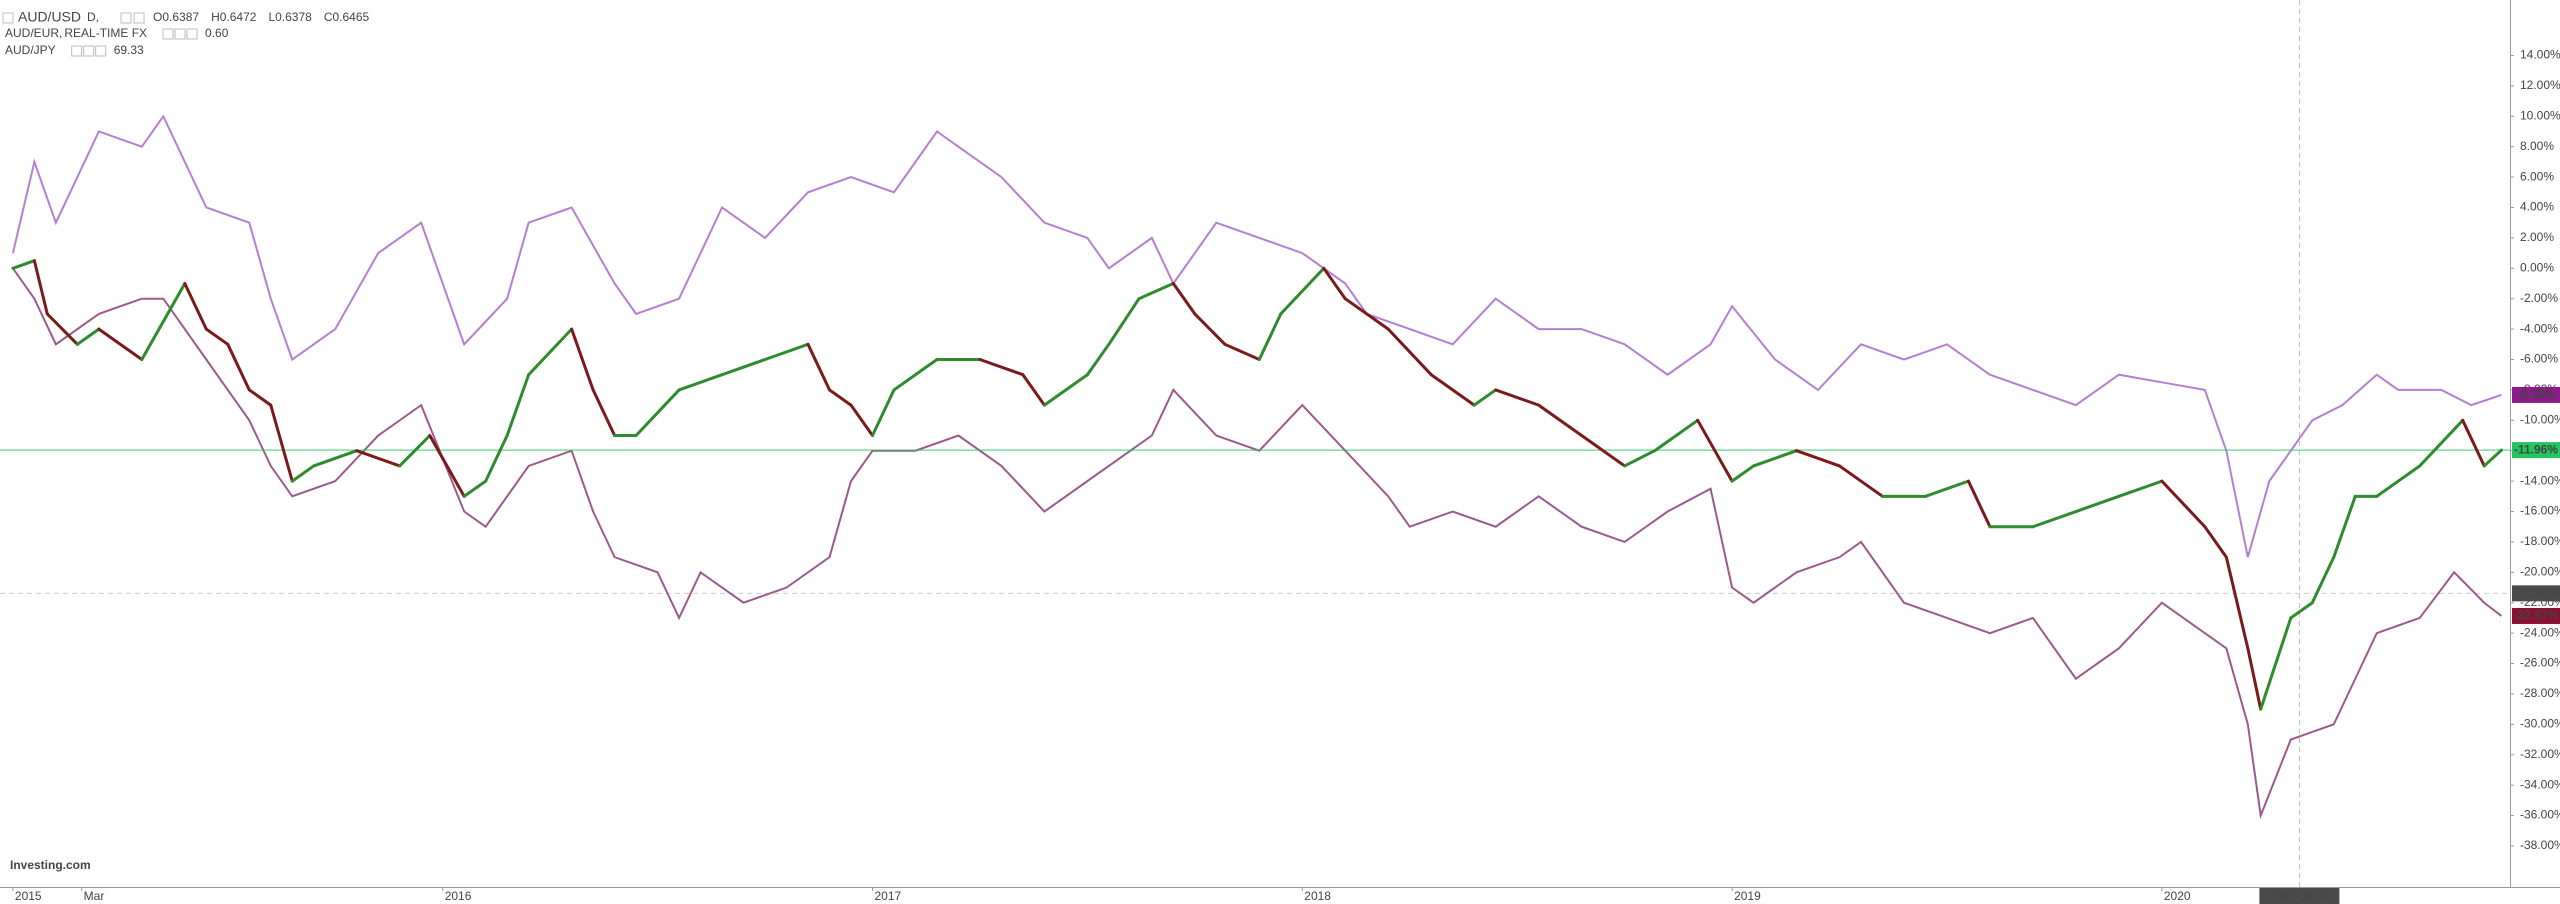  What do you see at coordinates (2540, 724) in the screenshot?
I see `y-tick-label: -30.00%` at bounding box center [2540, 724].